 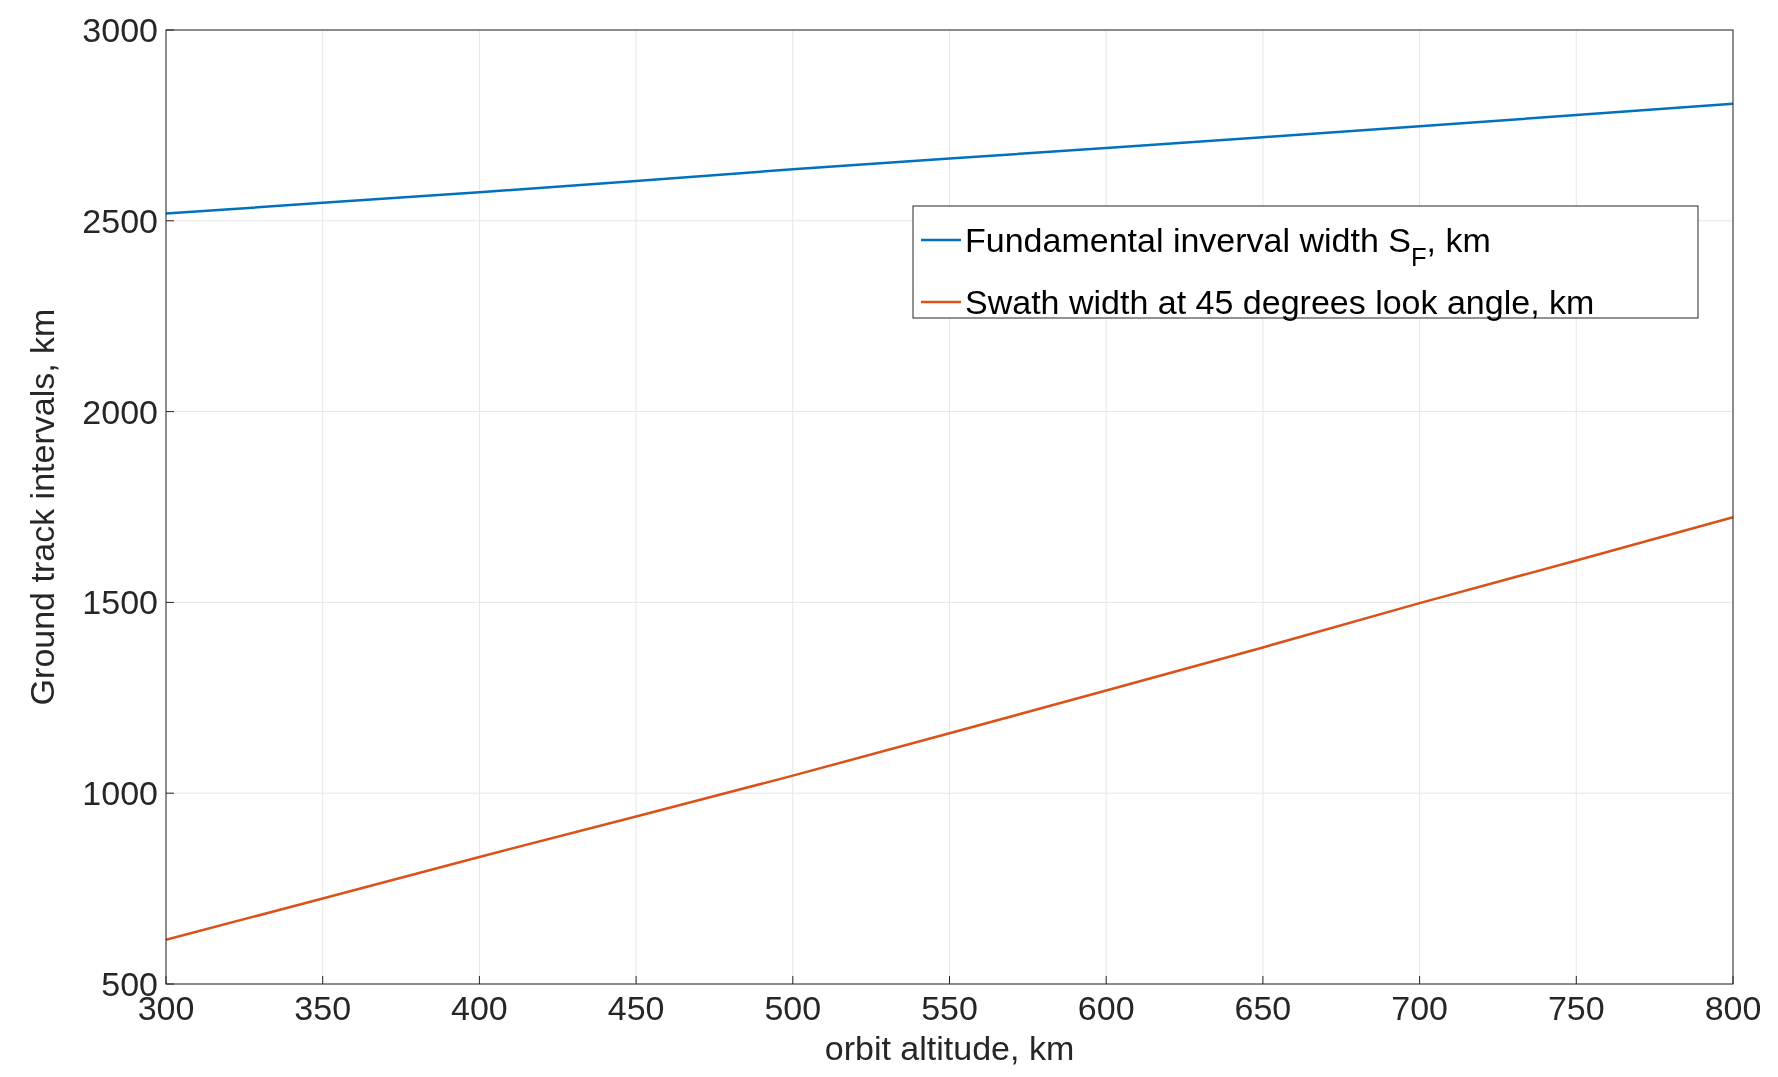 I want to click on y-tick-label: 2500, so click(x=120, y=220).